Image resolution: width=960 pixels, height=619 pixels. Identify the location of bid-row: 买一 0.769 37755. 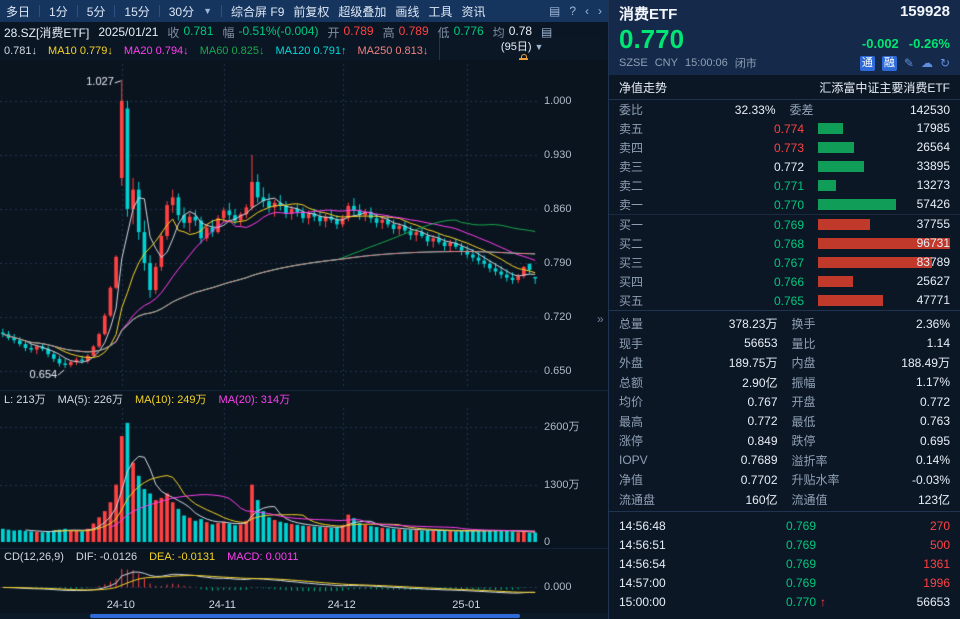
(784, 224).